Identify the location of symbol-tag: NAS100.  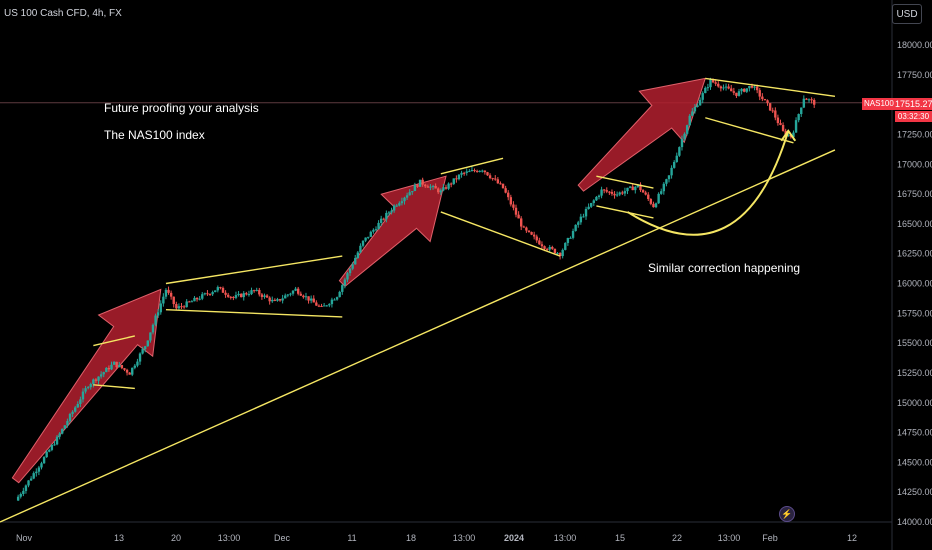
(879, 104).